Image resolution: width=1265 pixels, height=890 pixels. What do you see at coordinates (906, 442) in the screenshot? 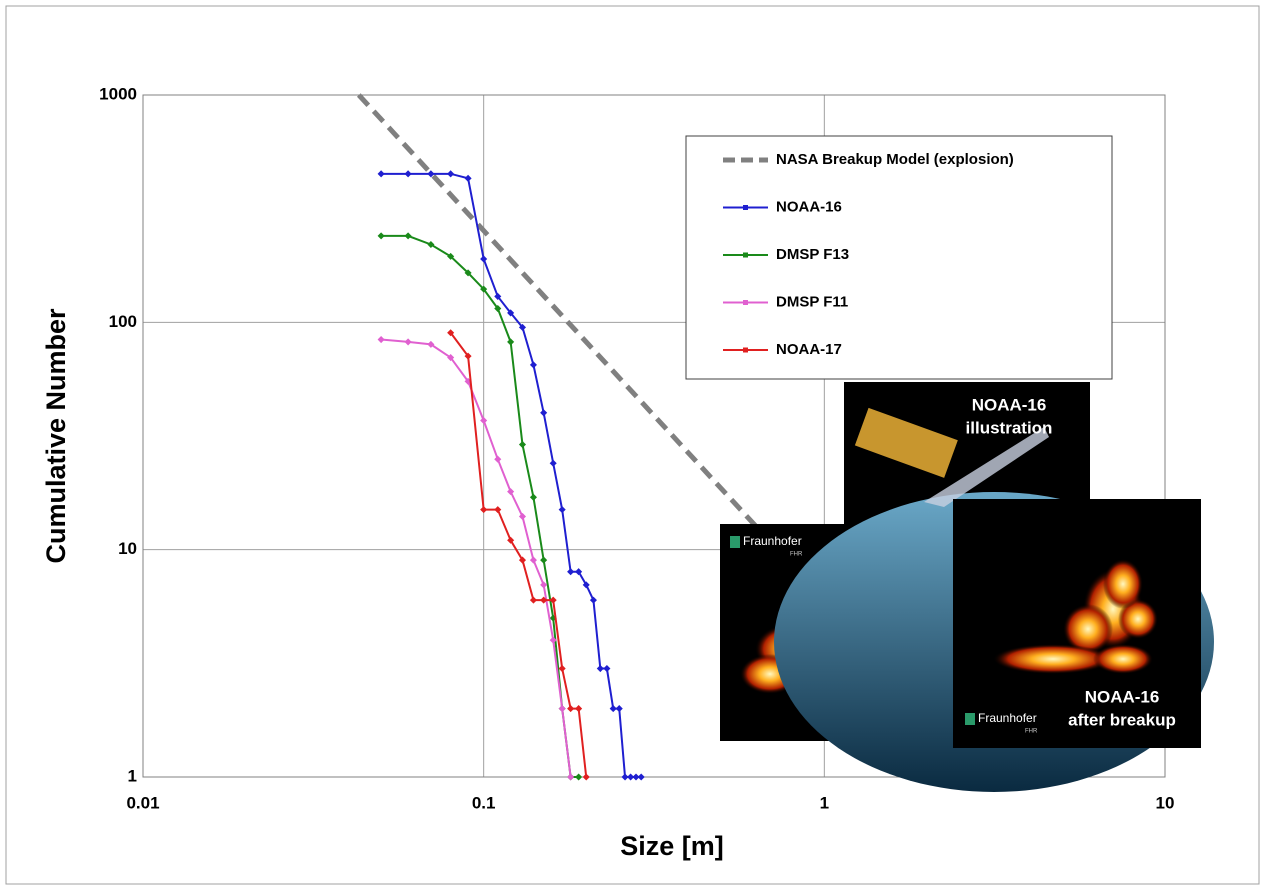
I see `satellite-body` at bounding box center [906, 442].